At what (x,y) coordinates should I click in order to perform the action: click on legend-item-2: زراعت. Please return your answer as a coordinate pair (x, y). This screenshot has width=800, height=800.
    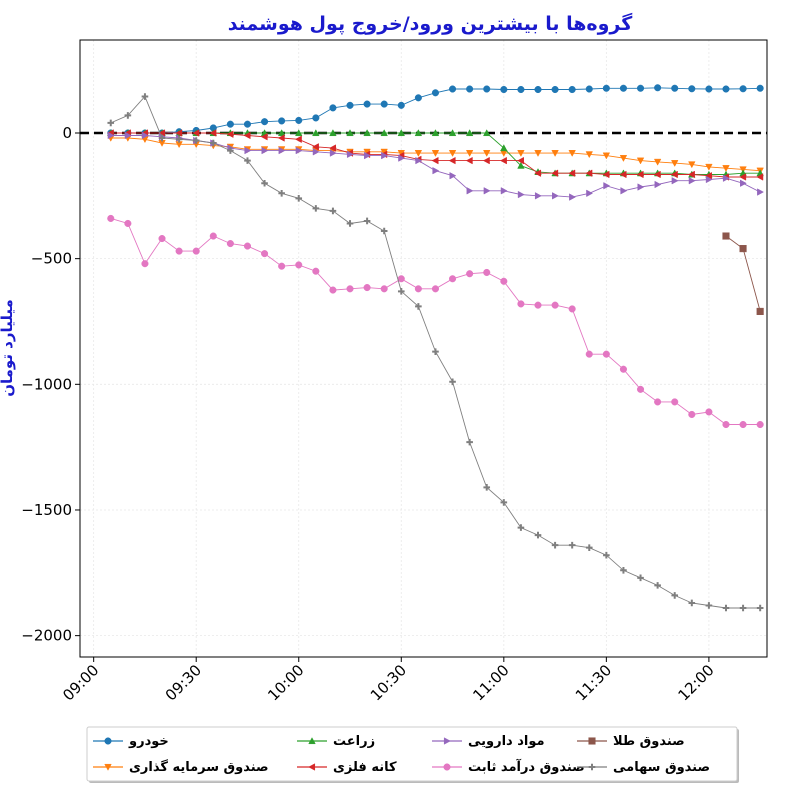
    Looking at the image, I should click on (336, 741).